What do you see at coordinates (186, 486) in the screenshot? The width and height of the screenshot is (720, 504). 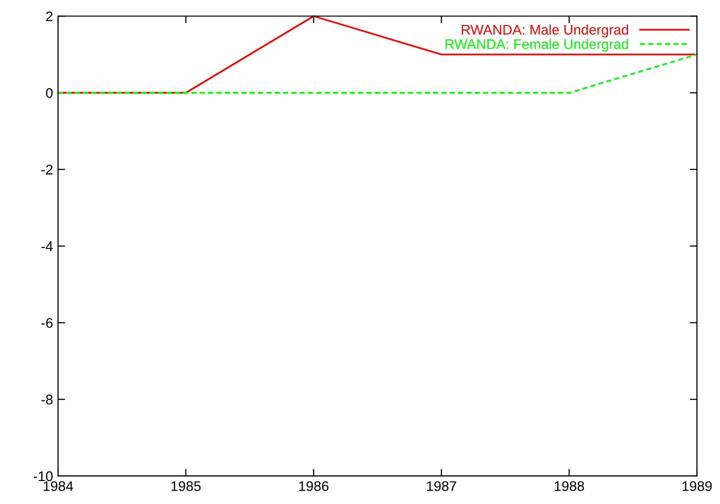 I see `x-tick-label: 1985` at bounding box center [186, 486].